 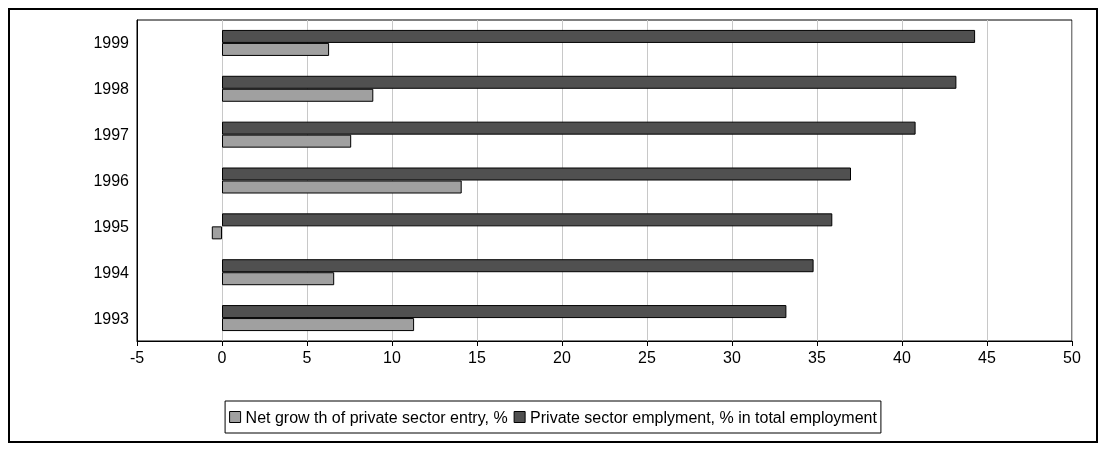 What do you see at coordinates (111, 135) in the screenshot?
I see `y-tick-label: 1997` at bounding box center [111, 135].